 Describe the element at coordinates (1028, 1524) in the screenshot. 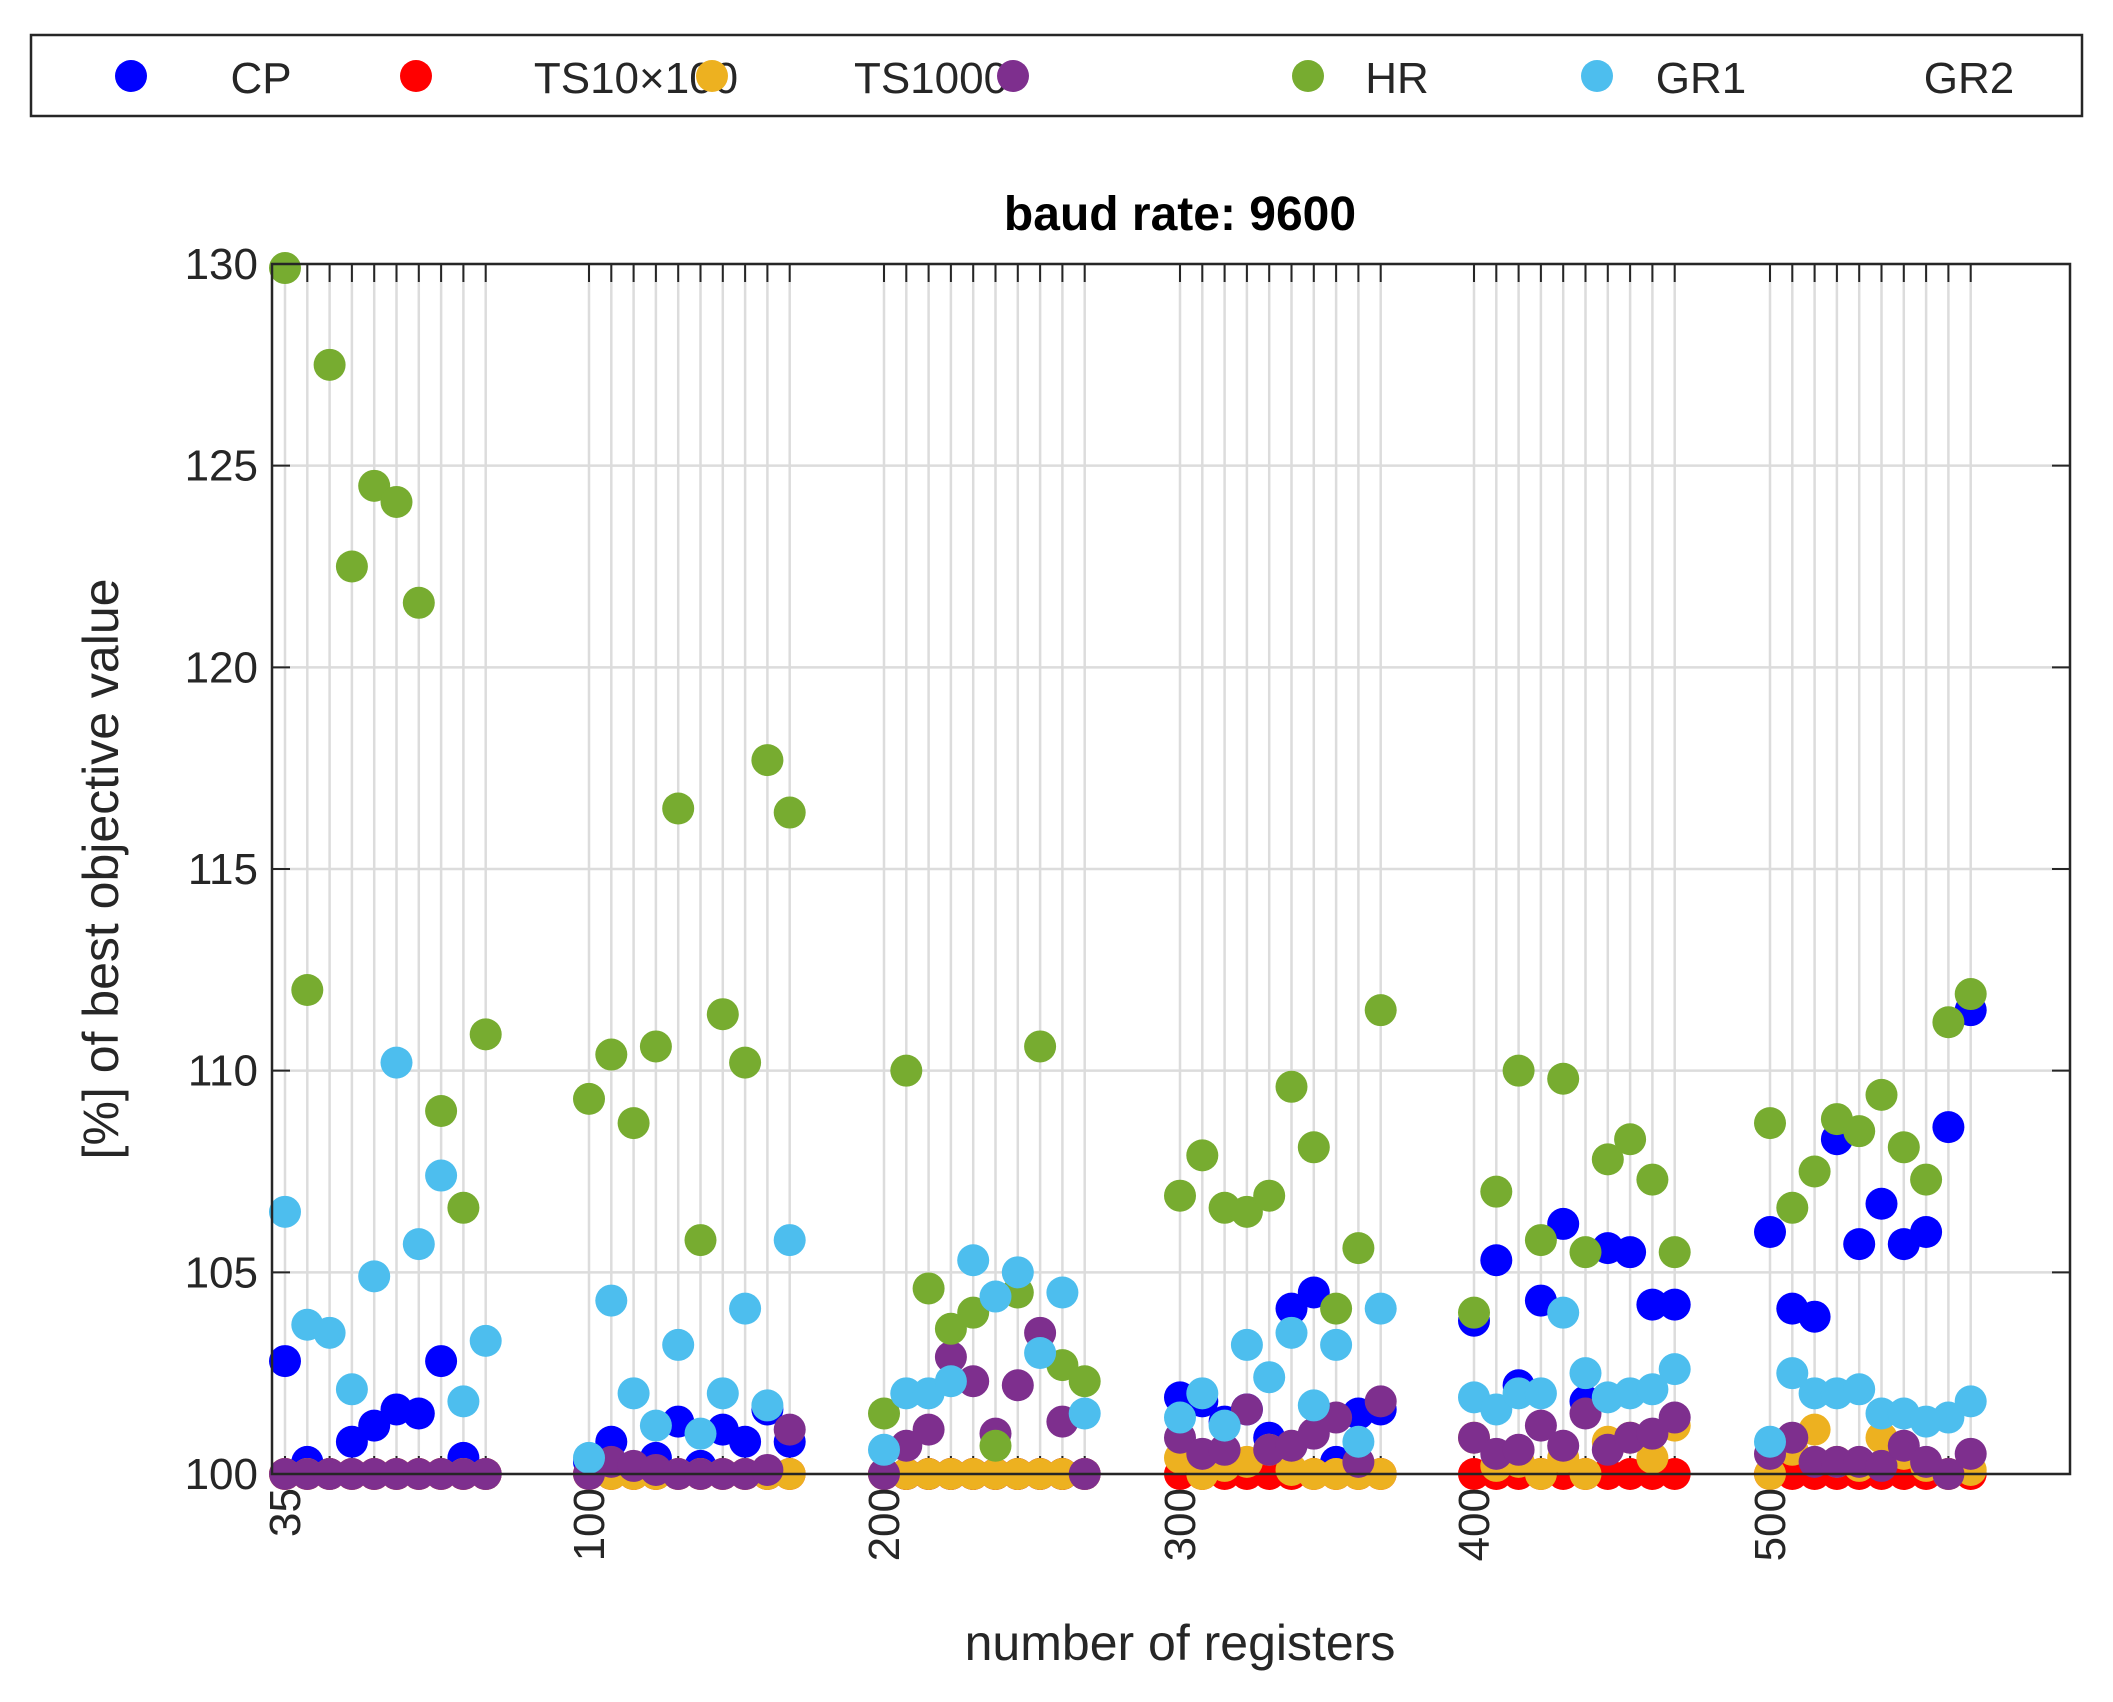

I see `x-tick-labels: 35 100 200 300 400 500` at that location.